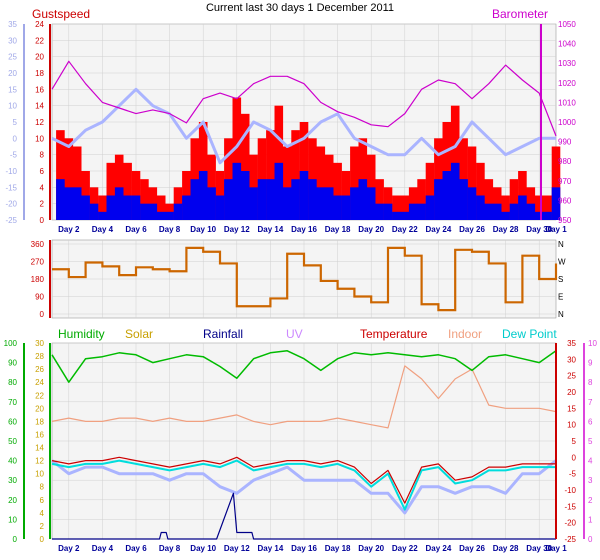  I want to click on x-tick-label: Day 24, so click(439, 548).